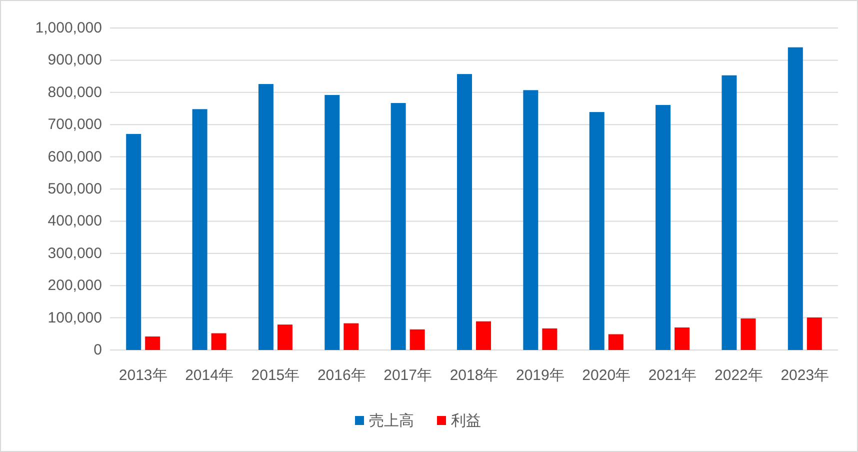 Image resolution: width=858 pixels, height=452 pixels. Describe the element at coordinates (466, 421) in the screenshot. I see `legend-label: 利益` at that location.